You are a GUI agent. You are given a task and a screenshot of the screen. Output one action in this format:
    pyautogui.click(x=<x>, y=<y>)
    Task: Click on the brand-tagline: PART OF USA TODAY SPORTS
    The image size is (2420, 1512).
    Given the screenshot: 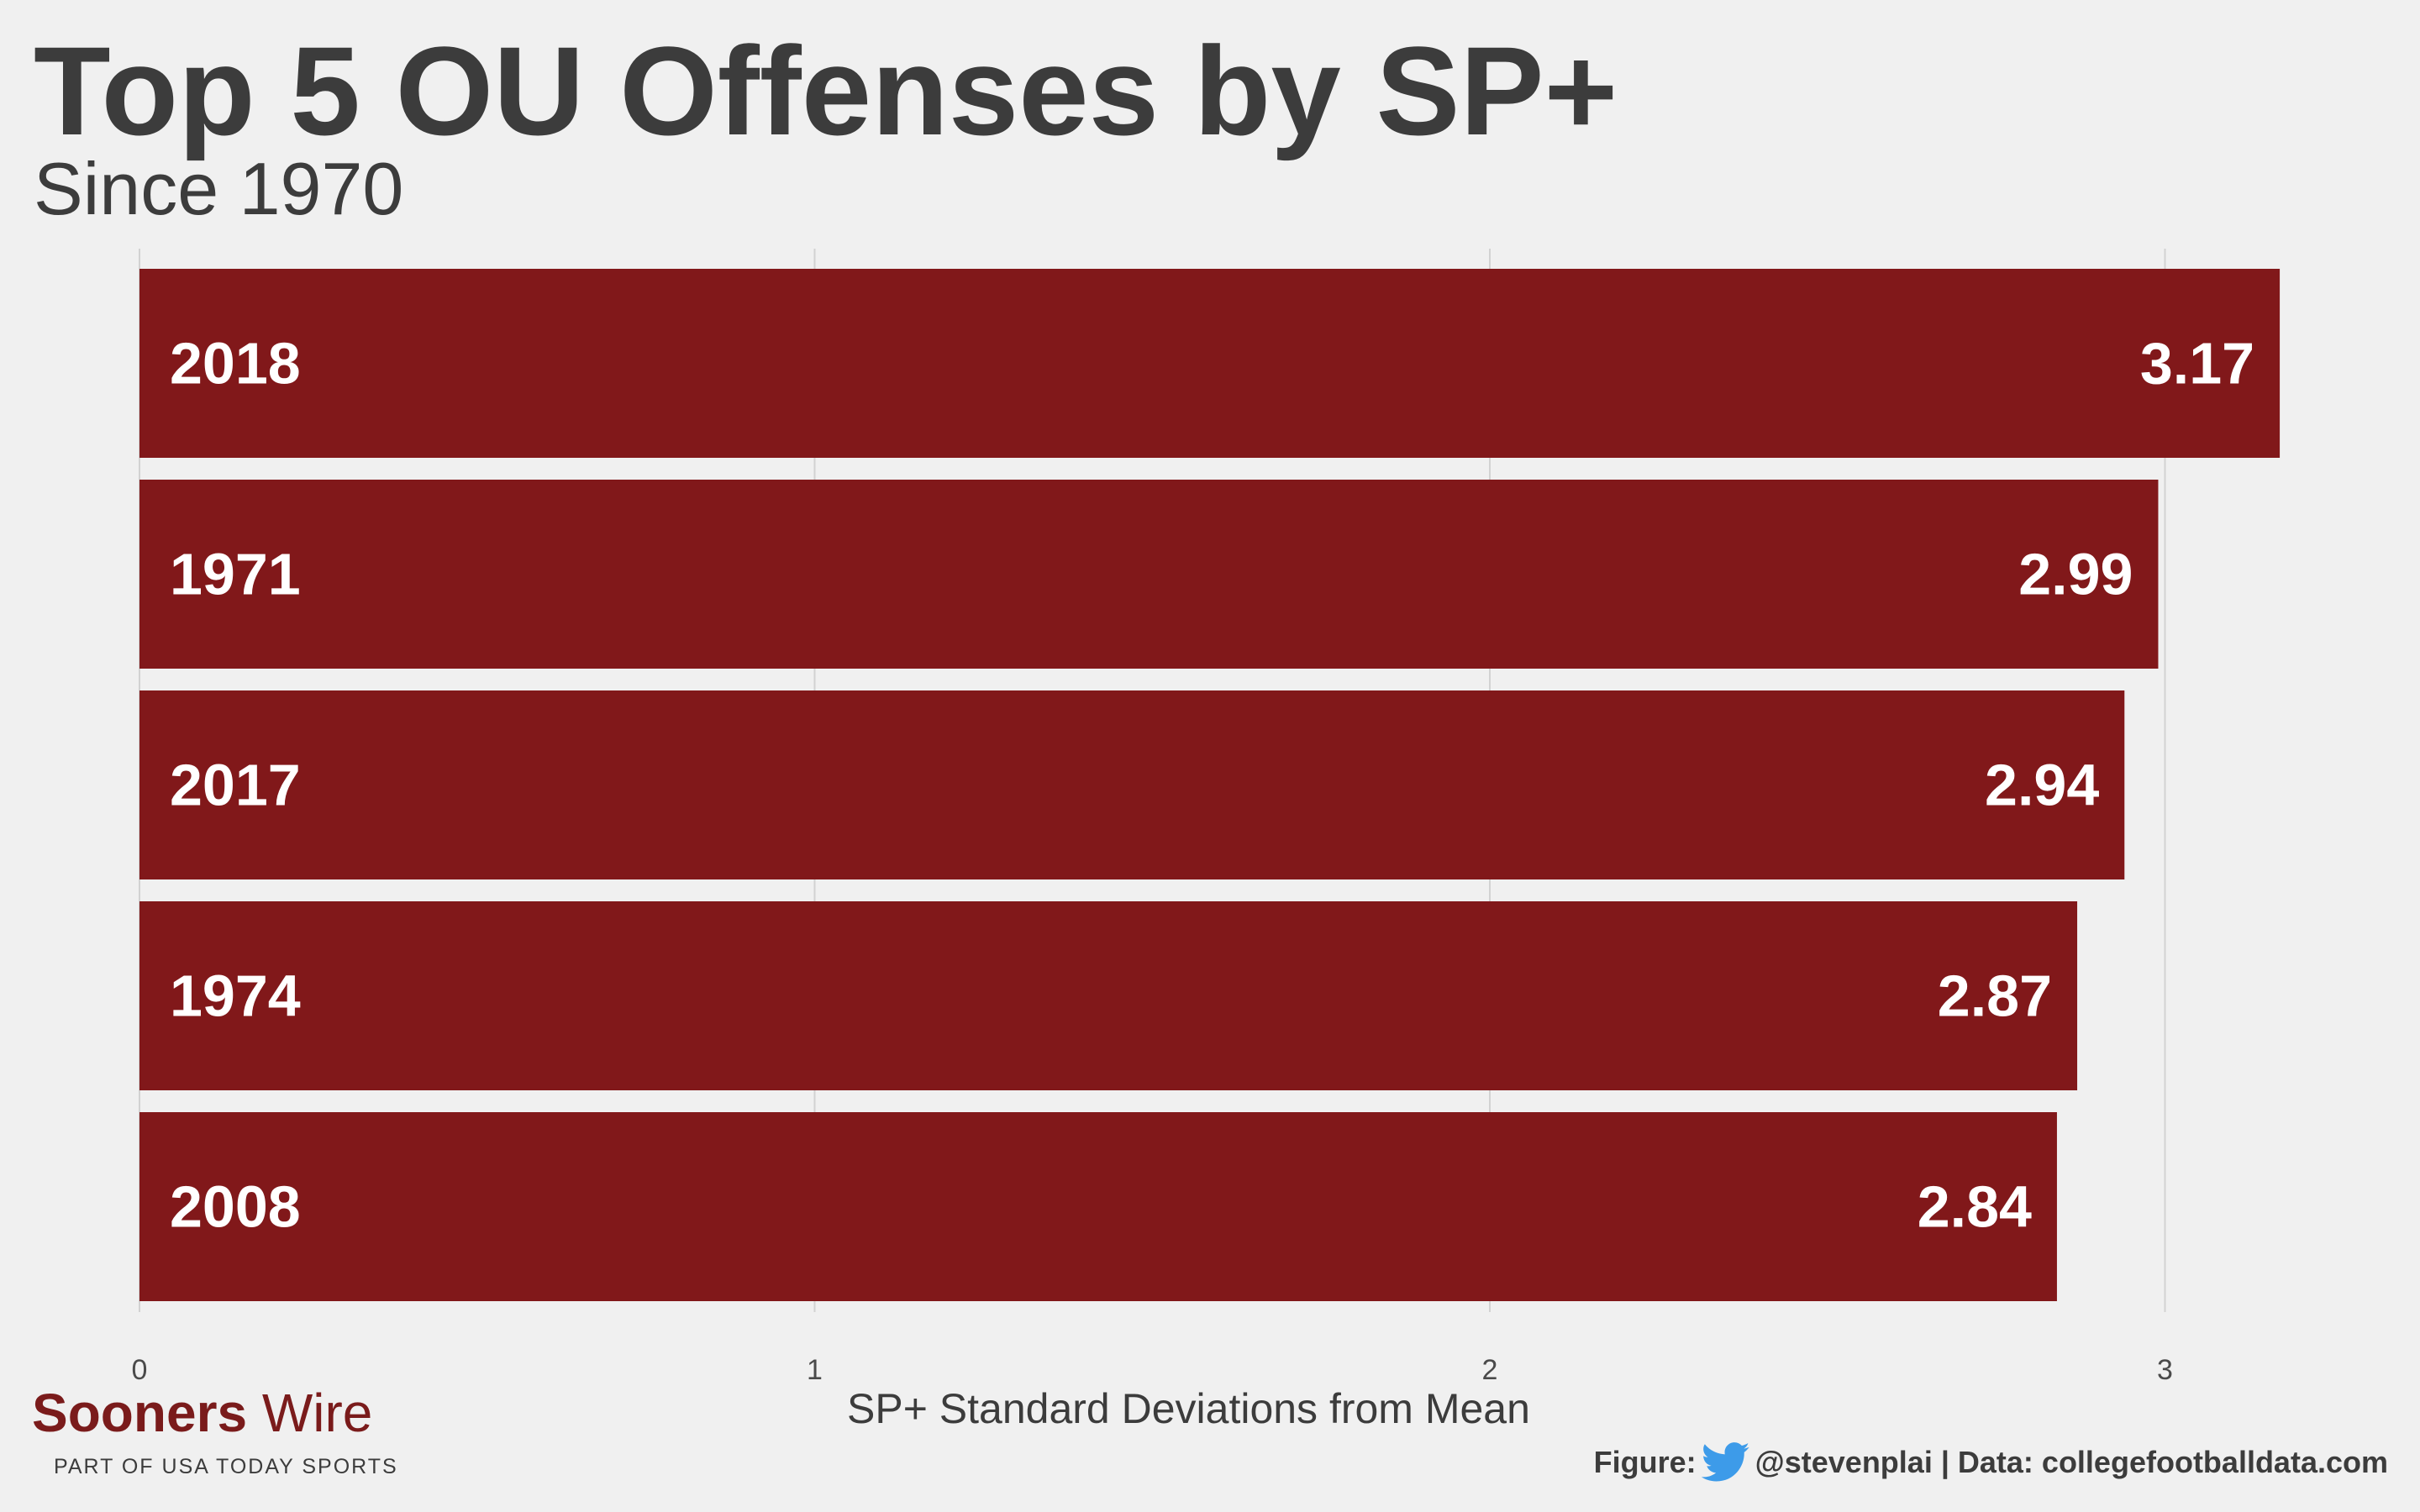 What is the action you would take?
    pyautogui.click(x=226, y=1466)
    